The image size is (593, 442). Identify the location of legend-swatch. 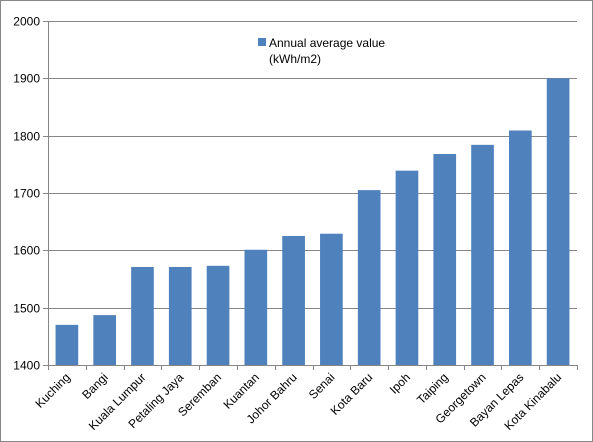
(262, 42).